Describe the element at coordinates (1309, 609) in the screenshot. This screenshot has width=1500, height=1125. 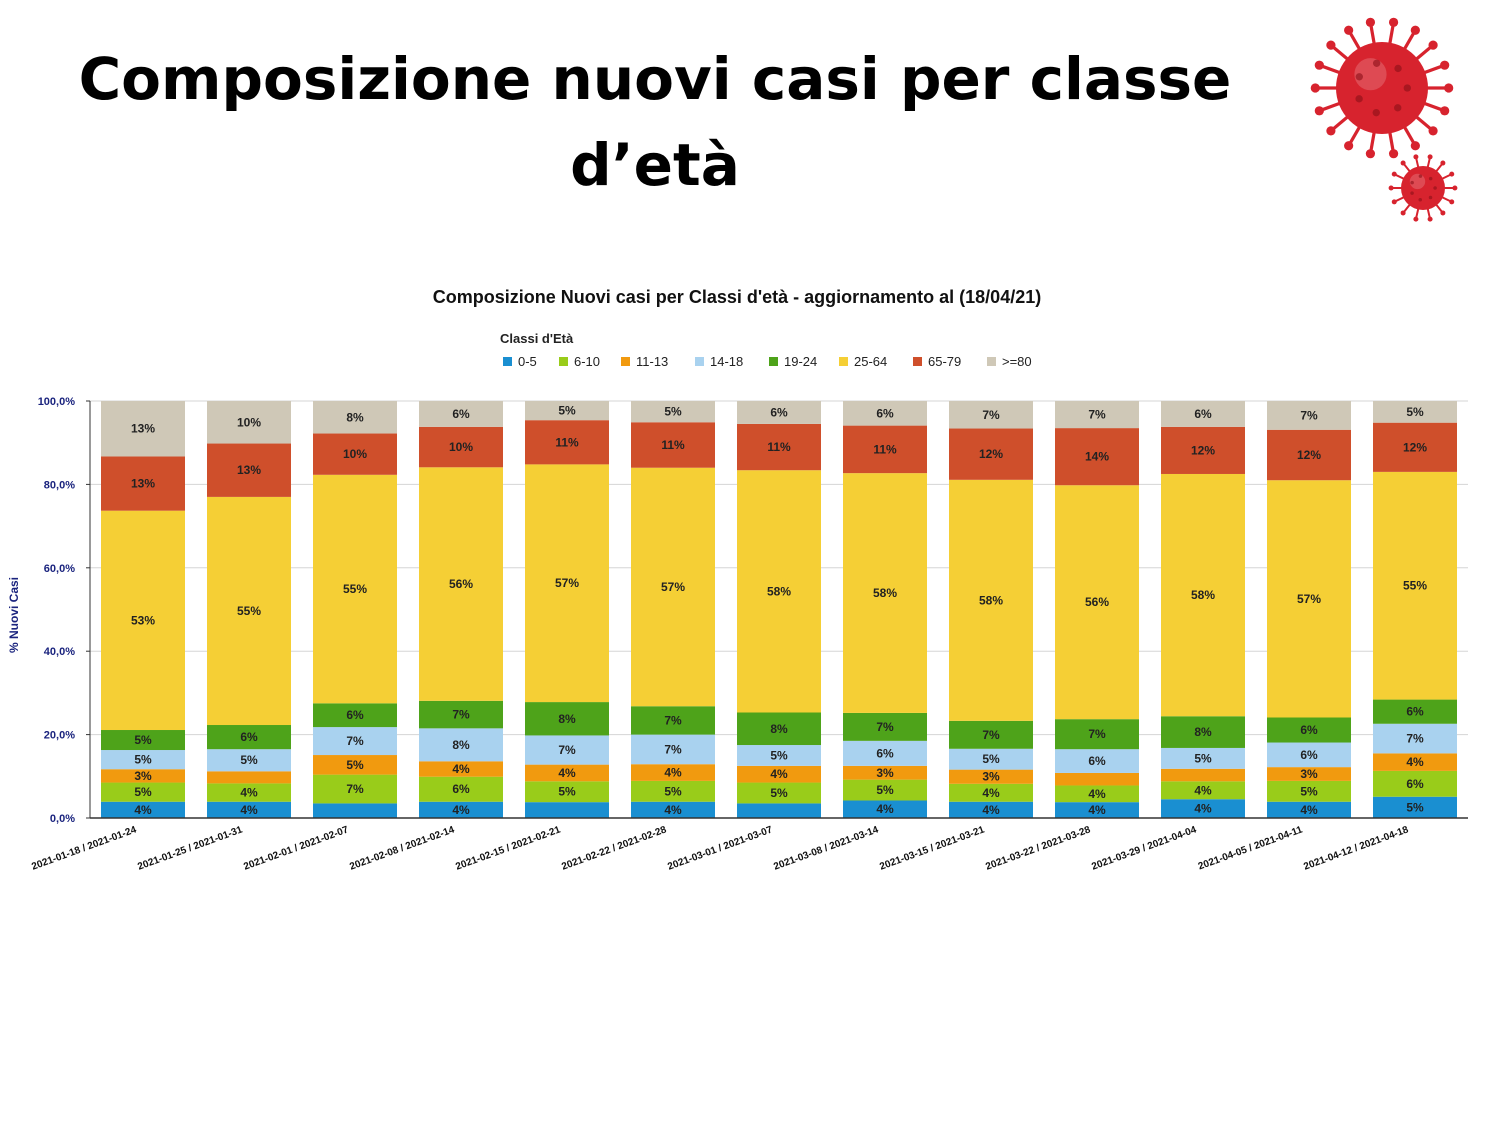
I see `bar-stack: 4% 5% 3% 6% 6% 57% 12% 7%` at that location.